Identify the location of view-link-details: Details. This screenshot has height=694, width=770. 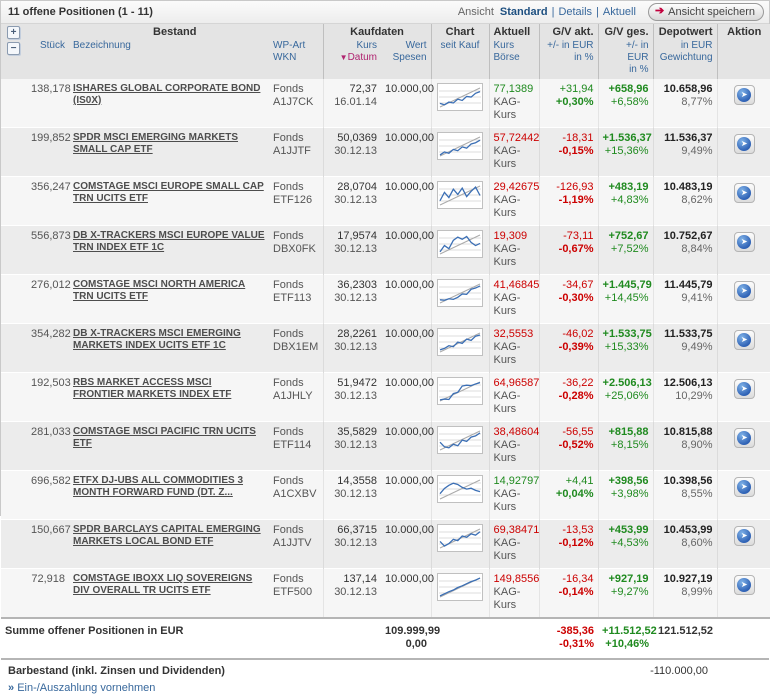
(575, 12).